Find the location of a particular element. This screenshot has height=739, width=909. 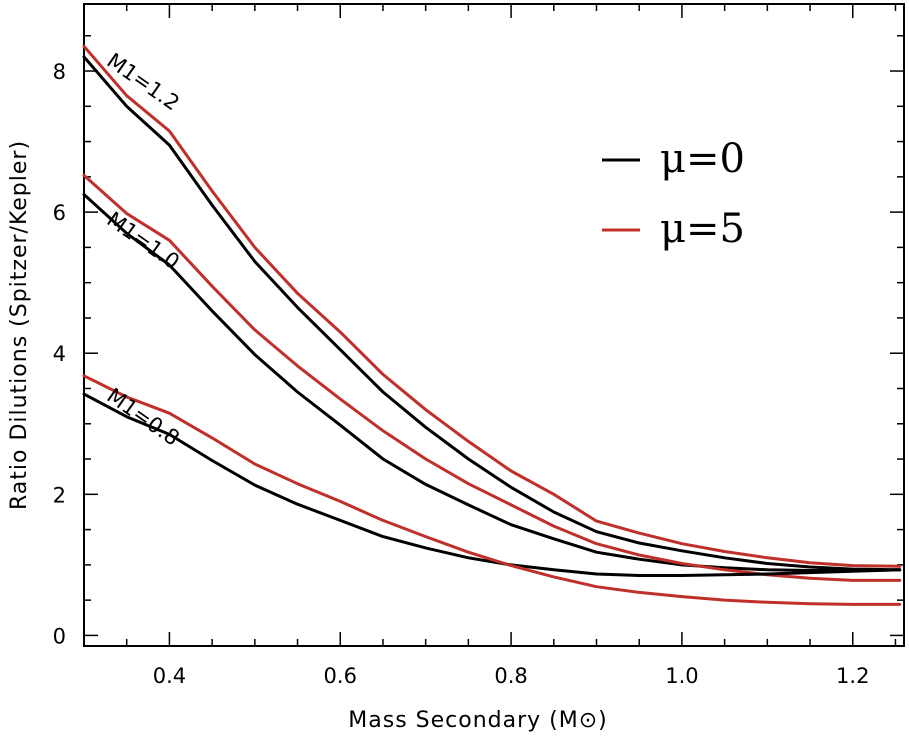

x-tick-label: 1.2 is located at coordinates (852, 676).